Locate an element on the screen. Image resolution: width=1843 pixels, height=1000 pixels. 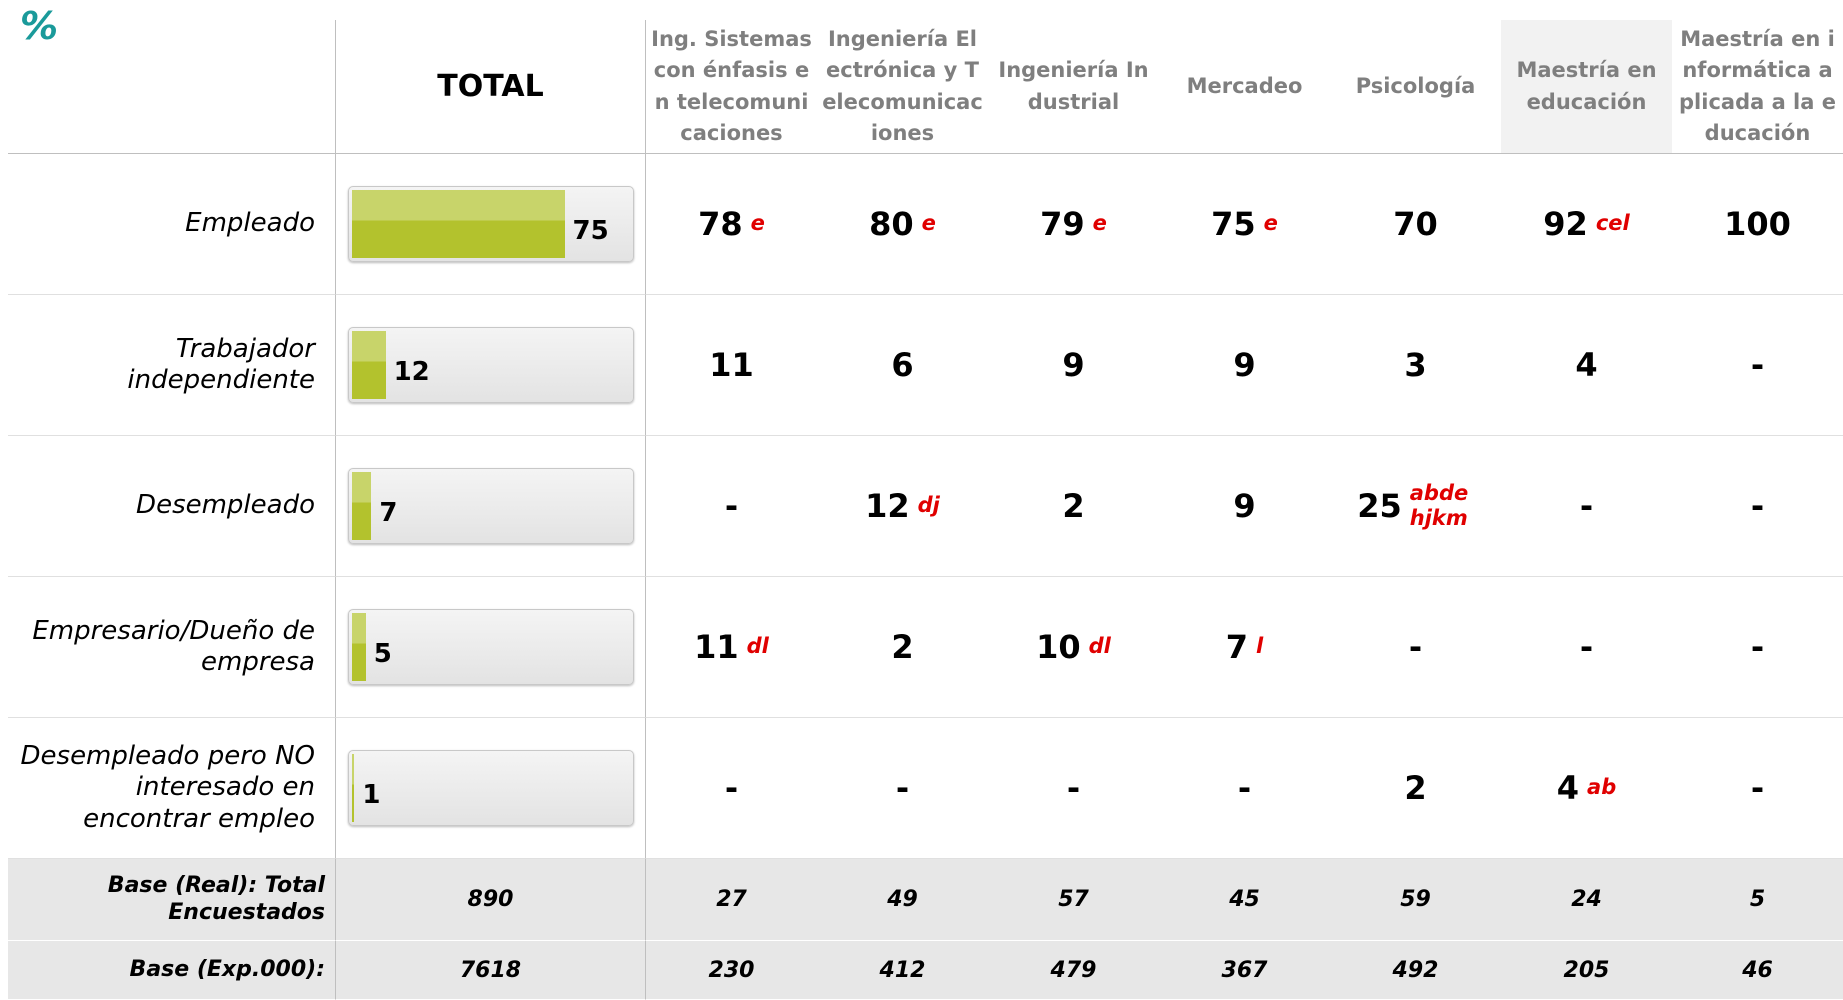
cell-value: 75 is located at coordinates (1233, 224).